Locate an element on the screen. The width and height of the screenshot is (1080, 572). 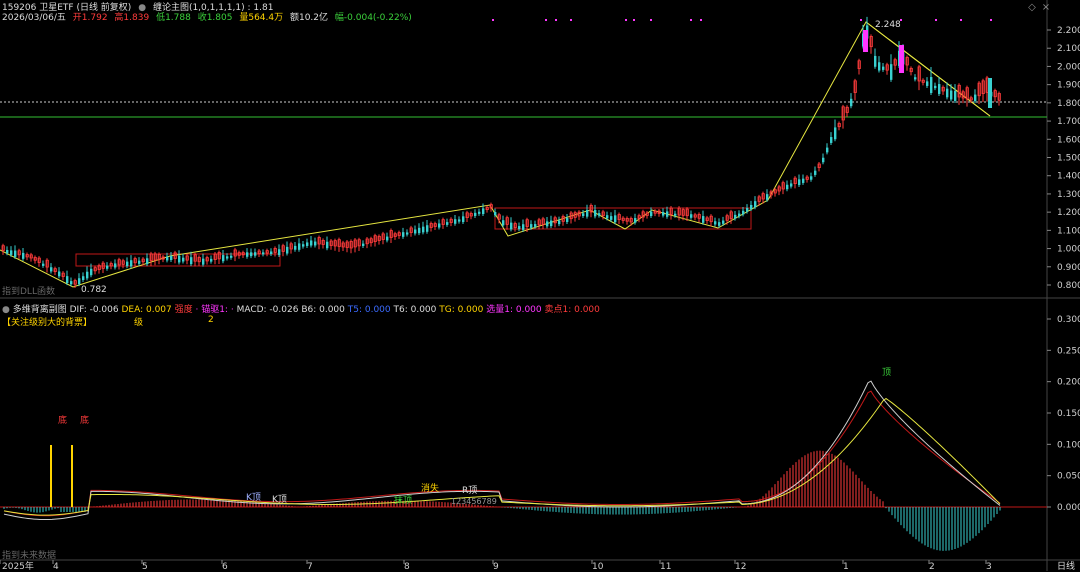
price-tick-label: 1.000 is located at coordinates (1068, 250).